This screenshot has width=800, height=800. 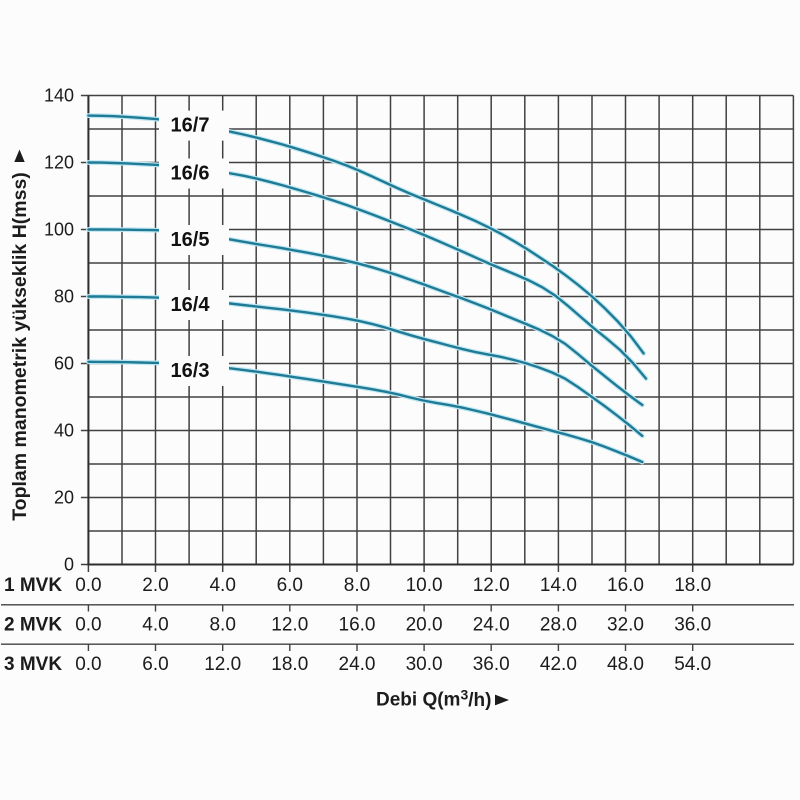 I want to click on svg-text: 20, so click(x=64, y=498).